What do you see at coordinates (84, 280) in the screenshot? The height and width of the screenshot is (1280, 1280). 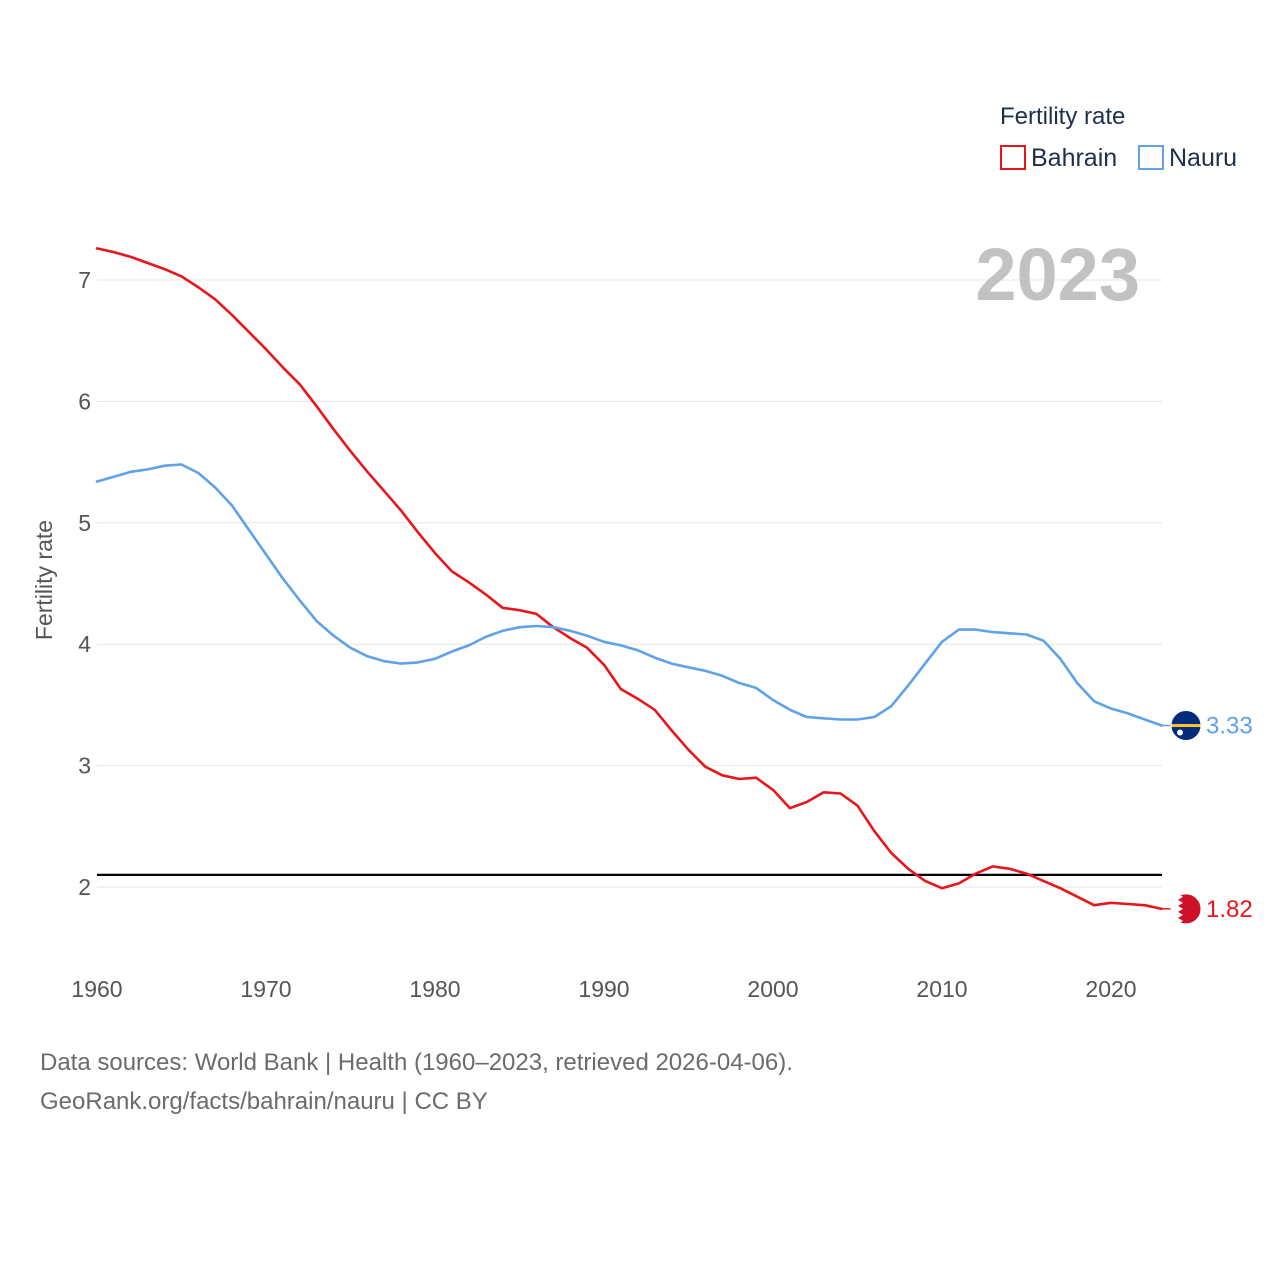 I see `y-tick-label: 7` at bounding box center [84, 280].